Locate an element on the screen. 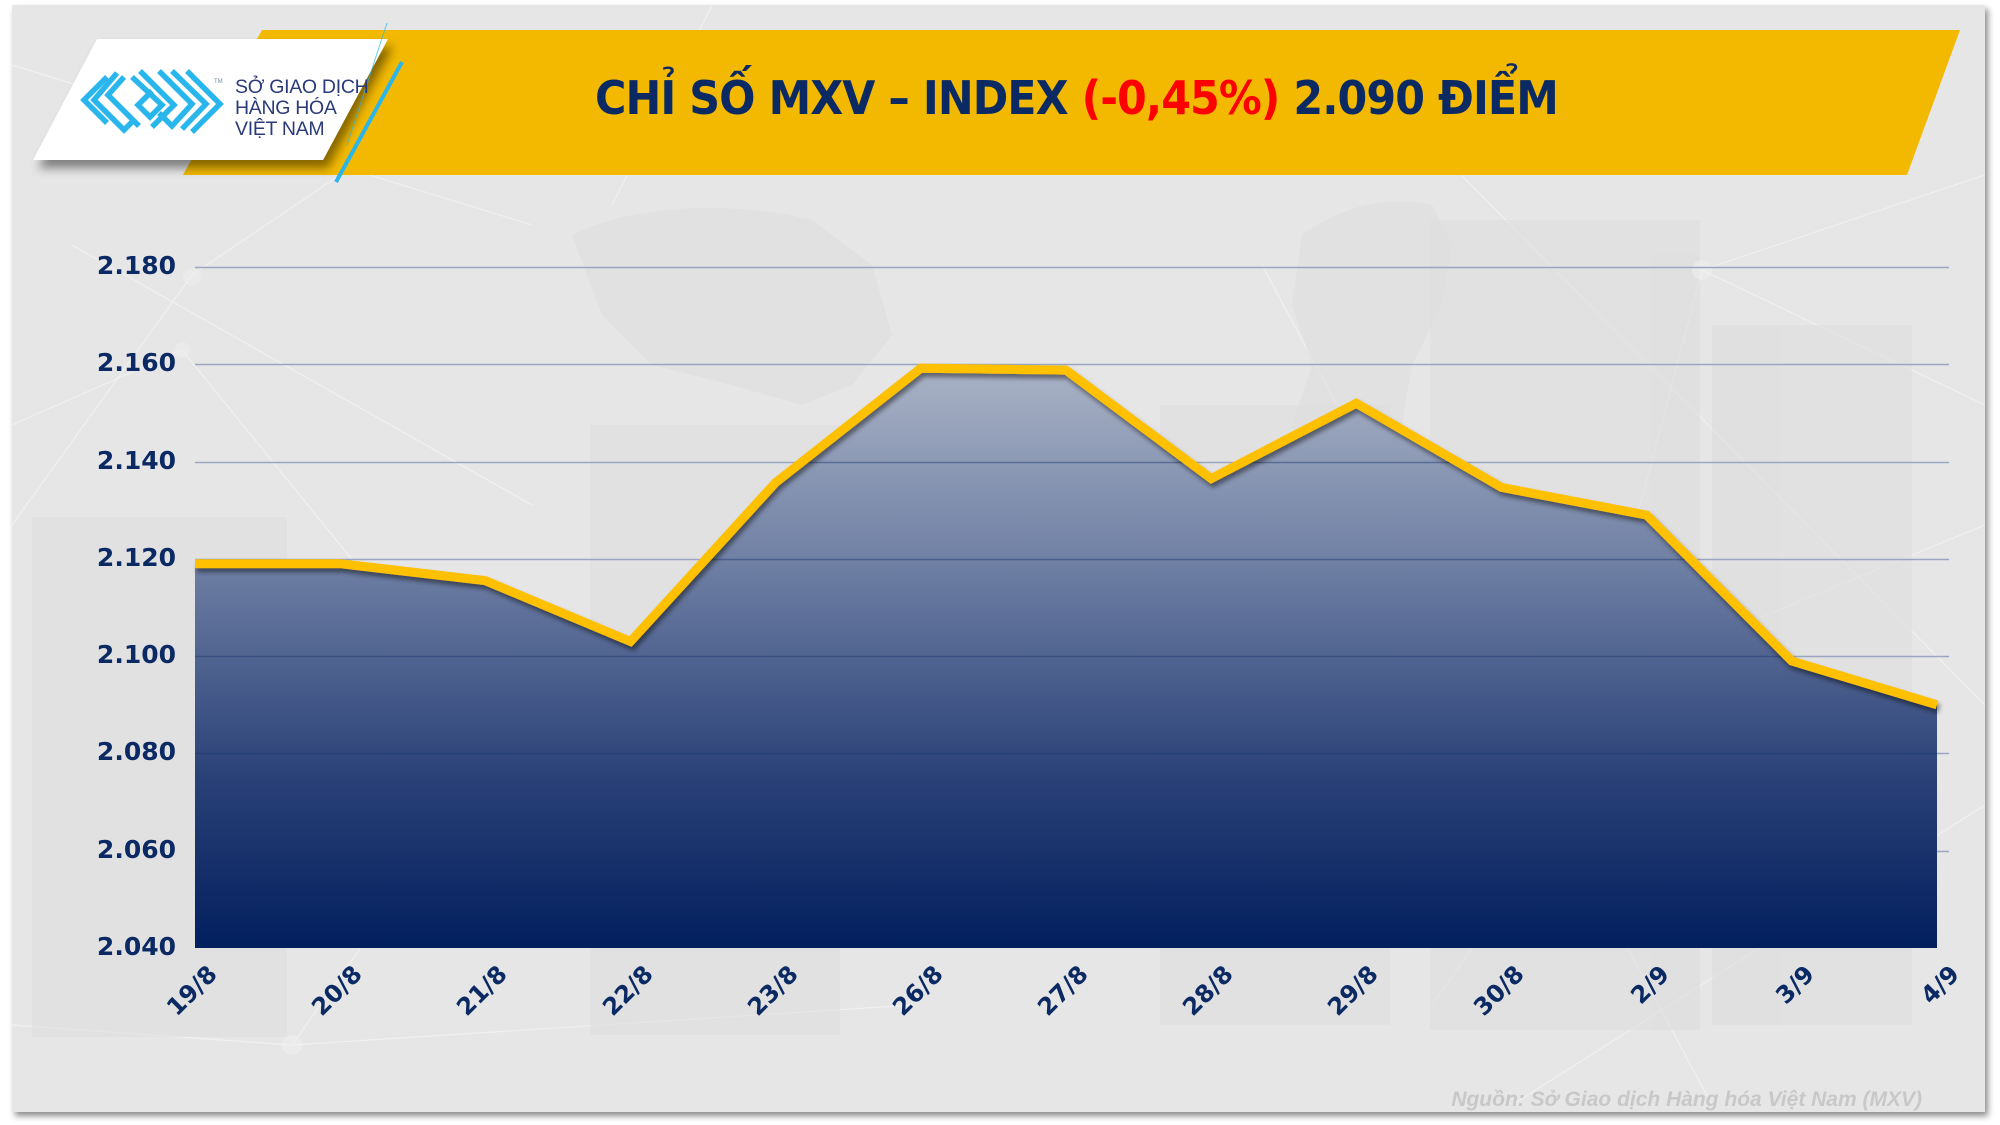 Image resolution: width=2000 pixels, height=1125 pixels. y-axis-tick-label: 2.080 is located at coordinates (136, 752).